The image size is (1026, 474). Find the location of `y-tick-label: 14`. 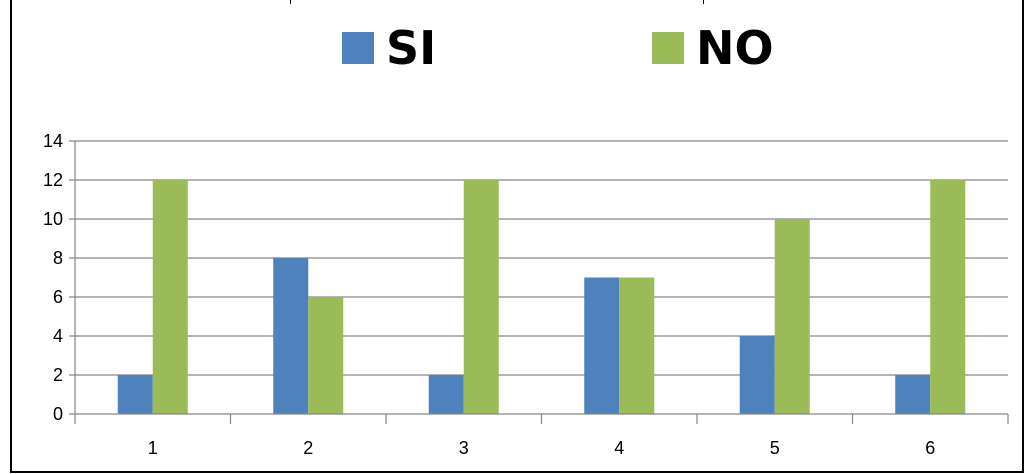

y-tick-label: 14 is located at coordinates (53, 141).